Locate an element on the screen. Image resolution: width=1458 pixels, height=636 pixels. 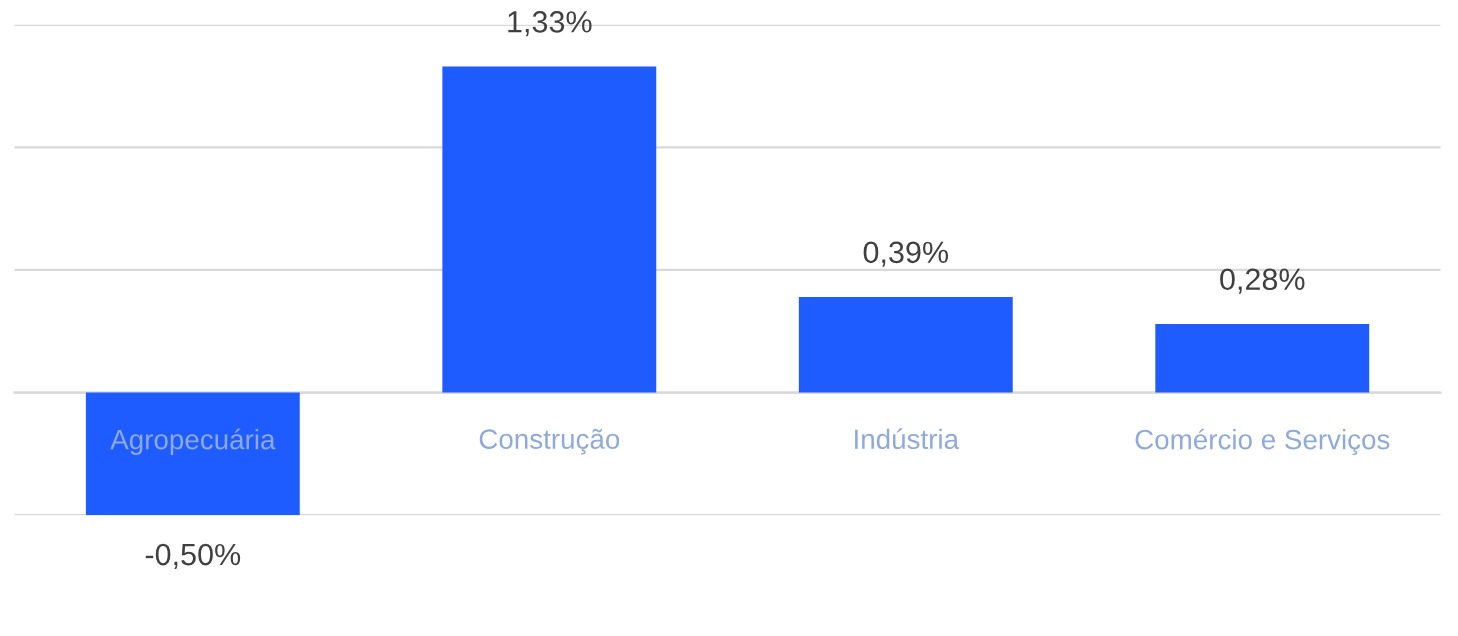
data-label: 1,33% is located at coordinates (550, 24).